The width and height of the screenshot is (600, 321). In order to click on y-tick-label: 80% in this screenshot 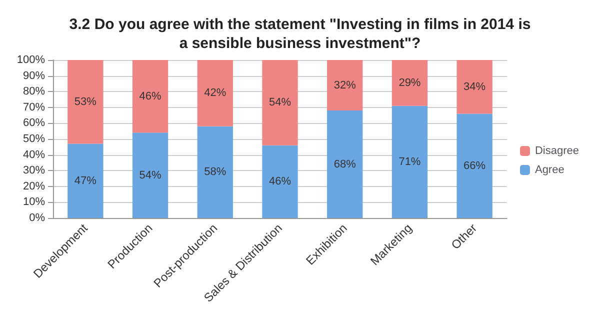, I will do `click(34, 92)`.